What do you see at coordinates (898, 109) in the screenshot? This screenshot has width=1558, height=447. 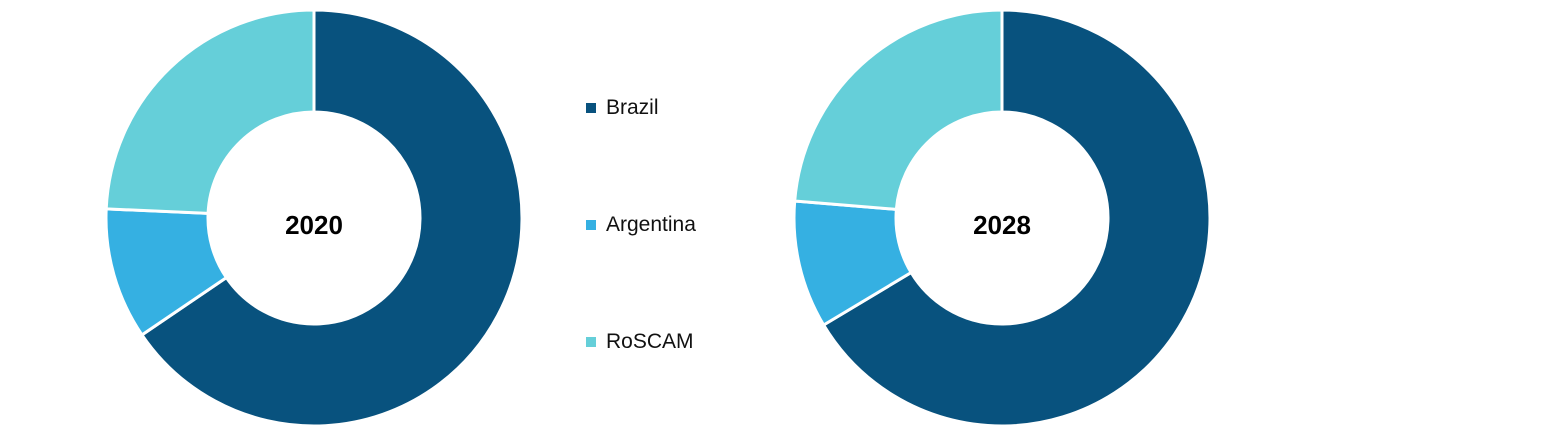 I see `slice-2028-roscam` at bounding box center [898, 109].